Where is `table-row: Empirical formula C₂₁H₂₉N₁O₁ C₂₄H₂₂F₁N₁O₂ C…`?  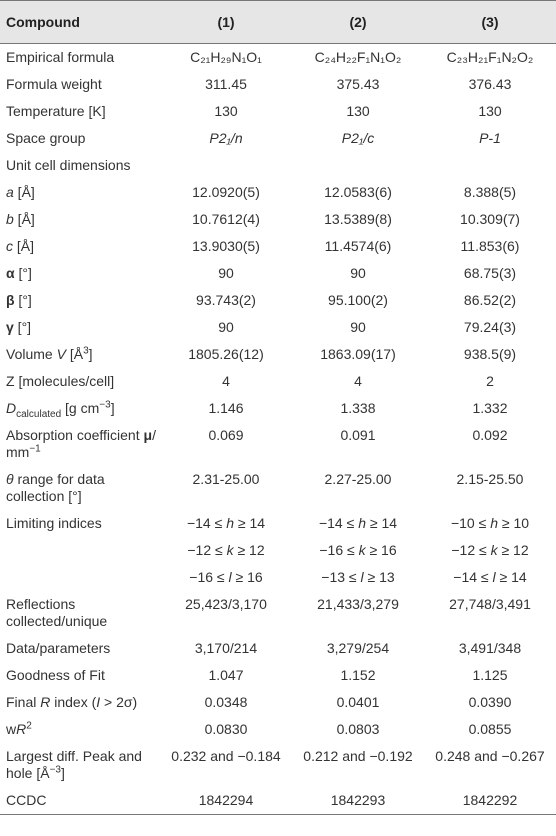
table-row: Empirical formula C₂₁H₂₉N₁O₁ C₂₄H₂₂F₁N₁O₂ C… is located at coordinates (278, 58).